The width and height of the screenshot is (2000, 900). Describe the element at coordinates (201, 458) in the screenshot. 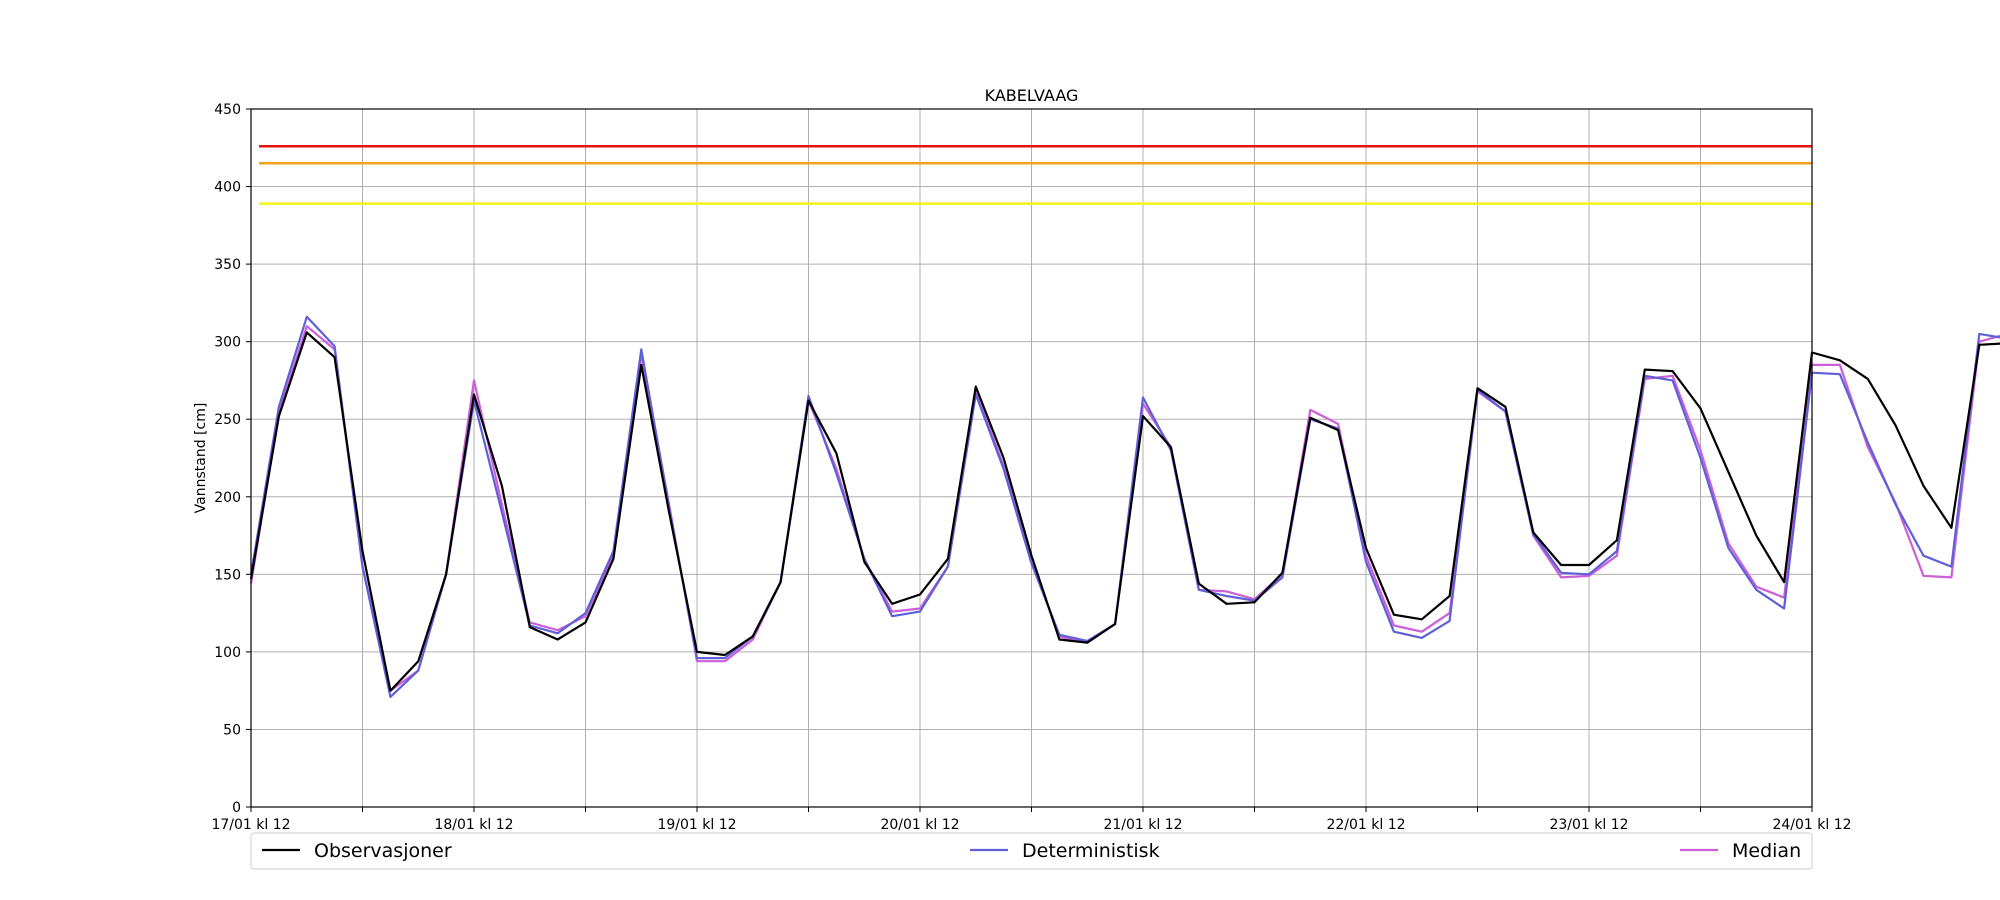

I see `y-axis-label: Vannstand [cm]` at that location.